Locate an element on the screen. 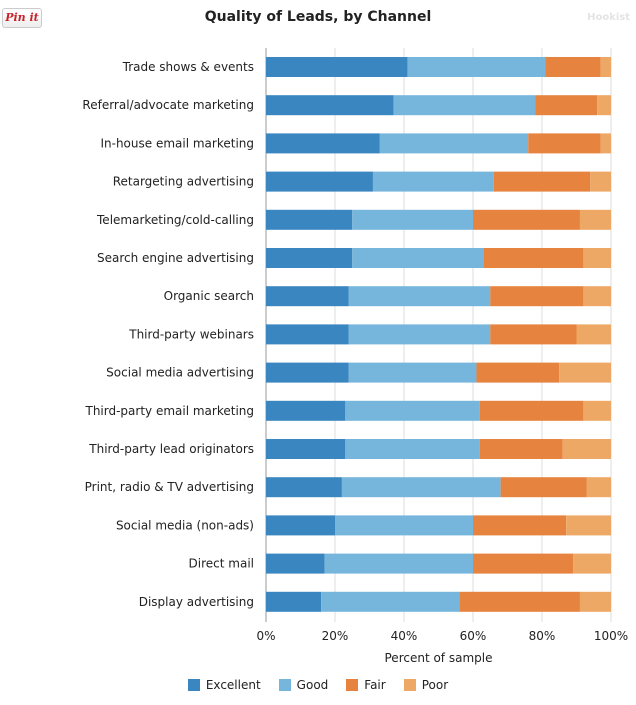  category-label: Print, radio & TV advertising is located at coordinates (169, 487).